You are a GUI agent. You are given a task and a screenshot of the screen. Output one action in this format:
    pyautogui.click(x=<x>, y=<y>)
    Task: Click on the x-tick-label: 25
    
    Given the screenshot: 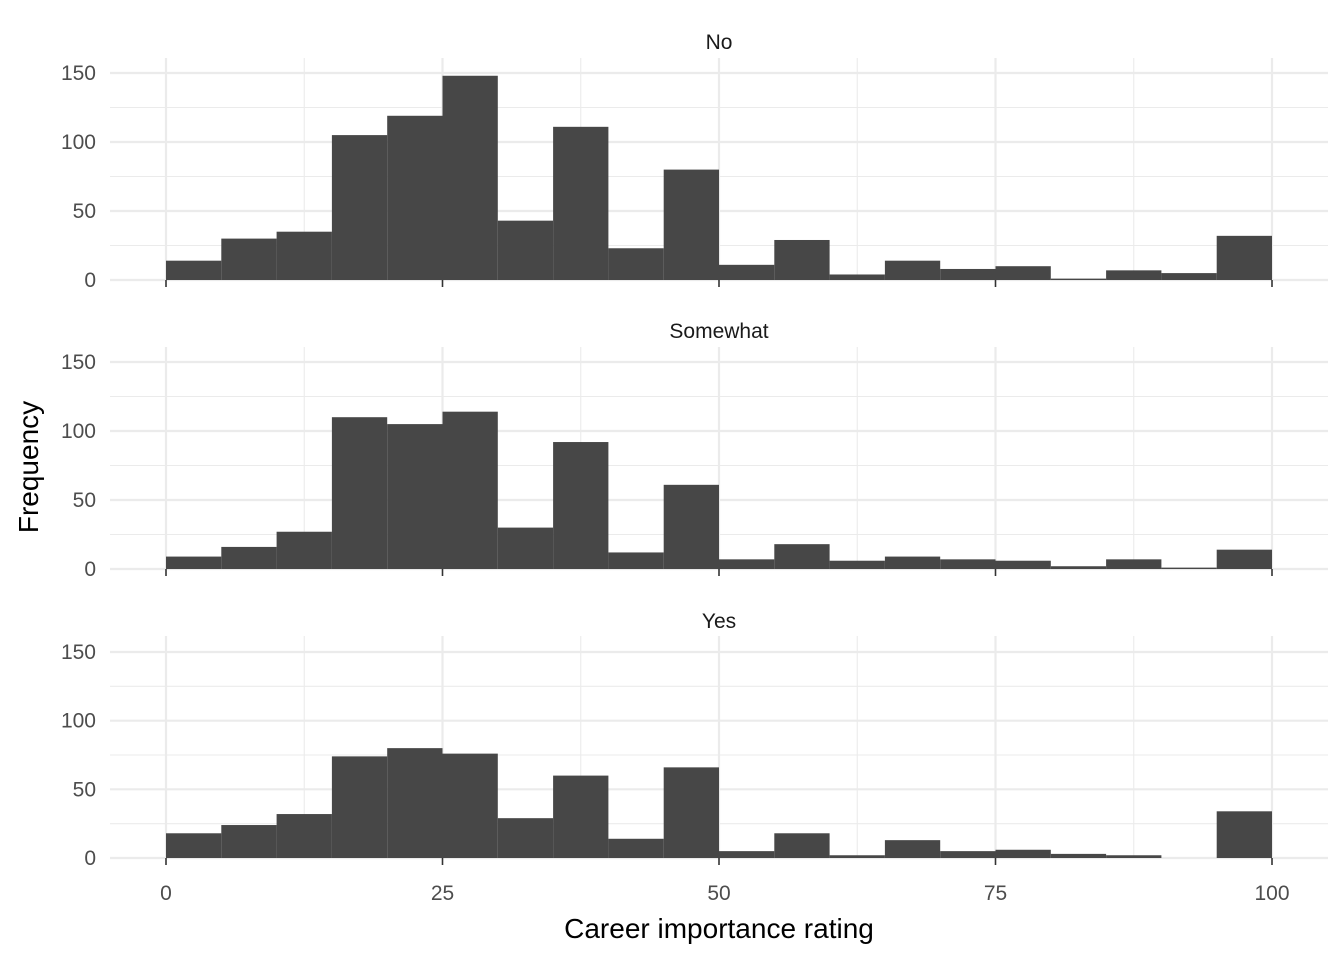 What is the action you would take?
    pyautogui.click(x=442, y=893)
    